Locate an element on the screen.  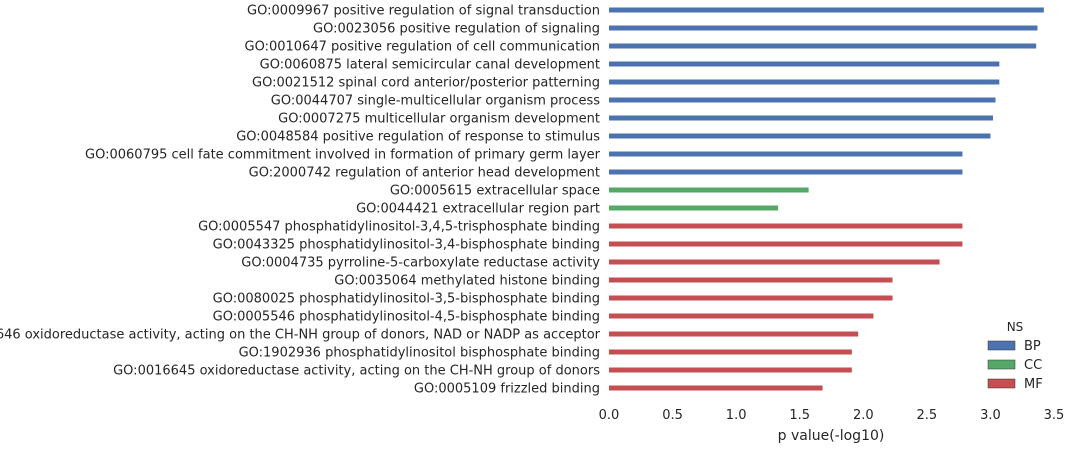
x-tick-label: 0.0 is located at coordinates (609, 415).